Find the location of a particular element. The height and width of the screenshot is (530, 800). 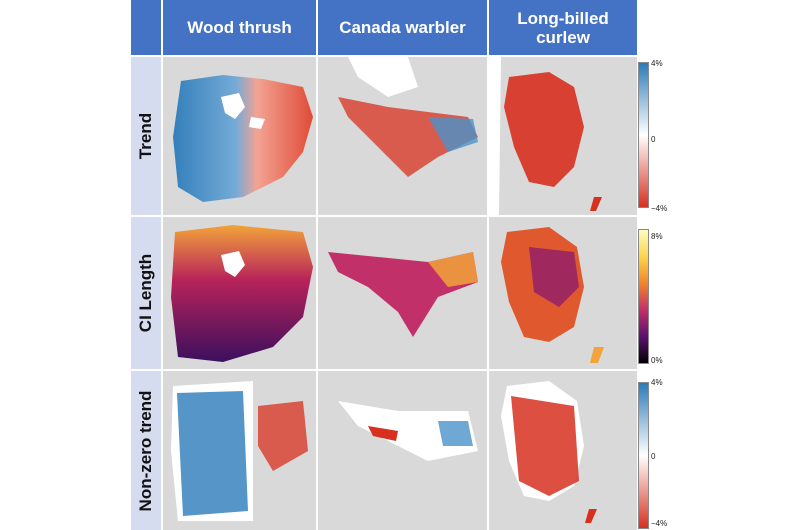

map-wood-thrush-trend is located at coordinates (239, 136).